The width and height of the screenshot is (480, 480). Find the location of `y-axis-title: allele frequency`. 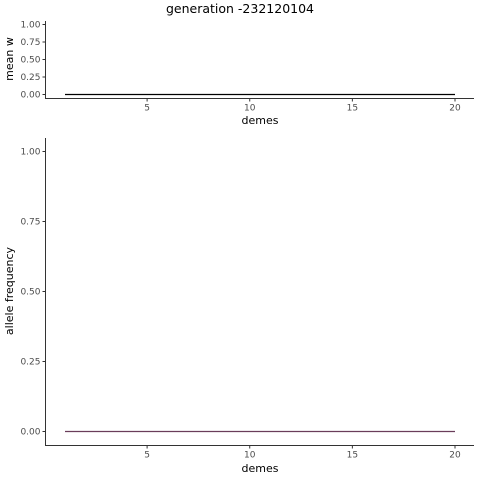

y-axis-title: allele frequency is located at coordinates (9, 290).